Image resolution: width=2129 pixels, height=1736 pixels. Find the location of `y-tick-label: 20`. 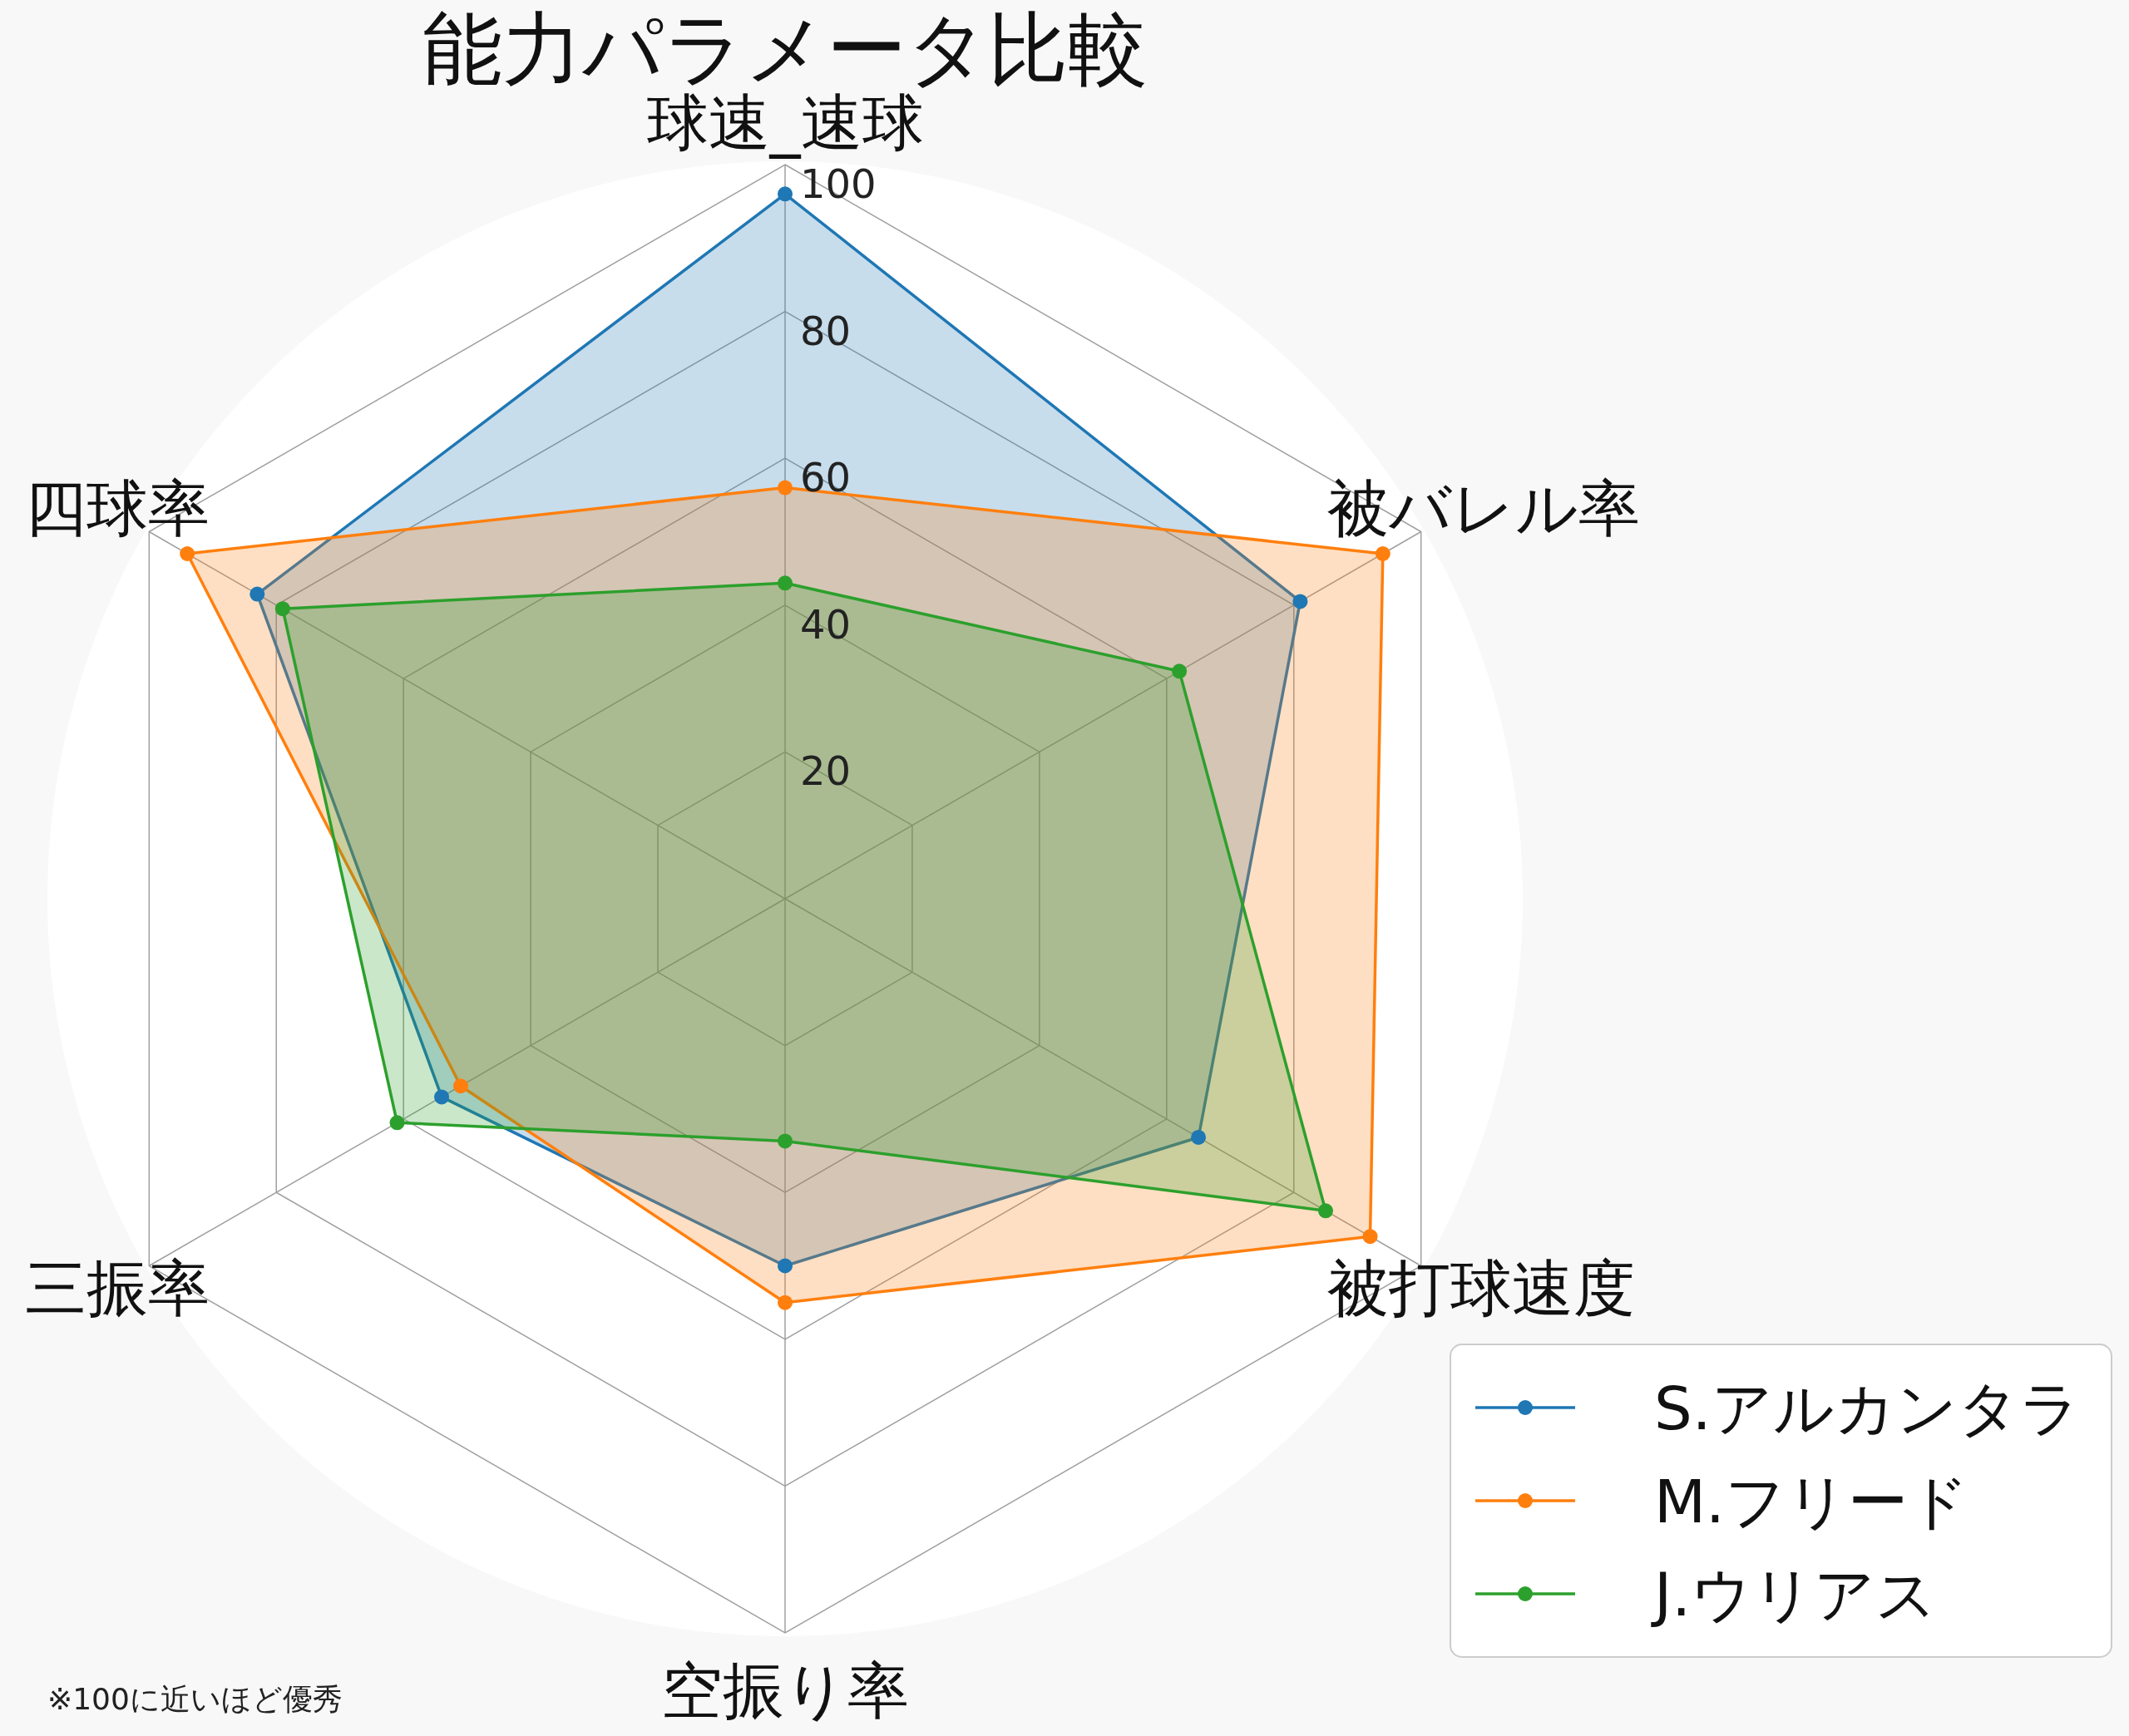

y-tick-label: 20 is located at coordinates (826, 771).